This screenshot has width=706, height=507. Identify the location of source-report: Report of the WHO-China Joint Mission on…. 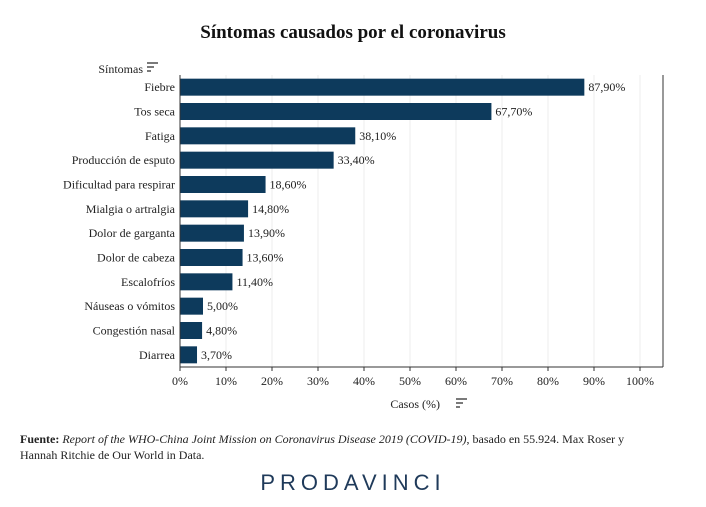
(264, 439).